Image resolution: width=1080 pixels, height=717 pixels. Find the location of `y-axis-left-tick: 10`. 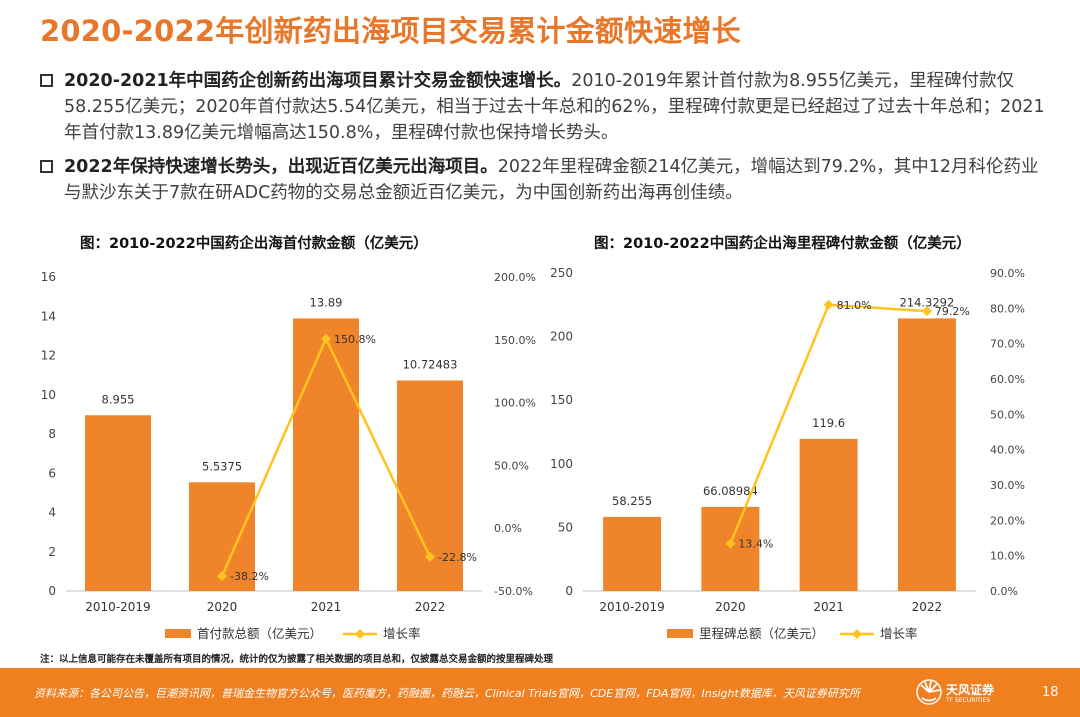

y-axis-left-tick: 10 is located at coordinates (48, 395).